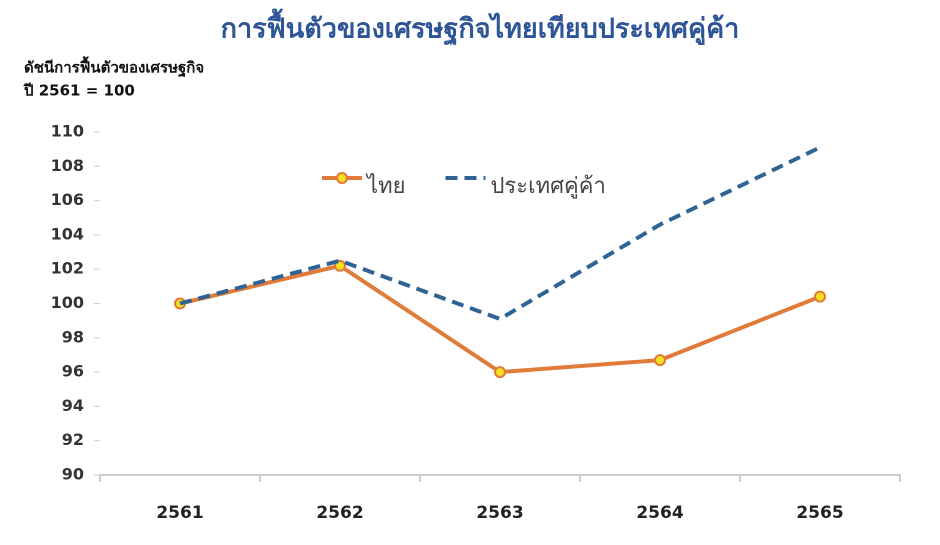  Describe the element at coordinates (500, 319) in the screenshot. I see `series-line` at that location.